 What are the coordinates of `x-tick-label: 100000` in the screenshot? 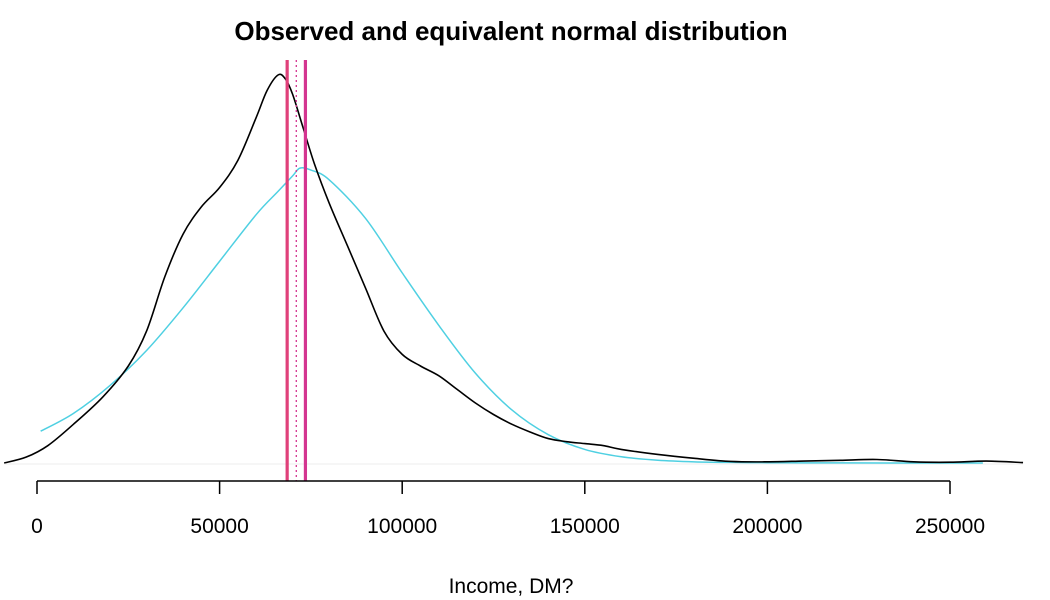 It's located at (402, 526).